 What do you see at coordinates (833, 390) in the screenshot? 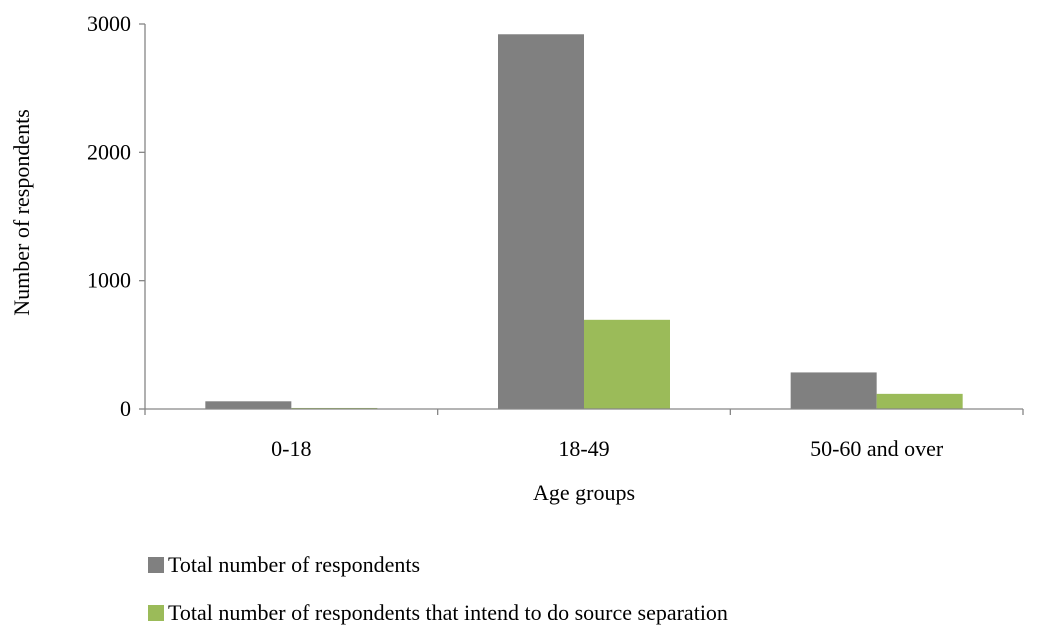
I see `bar-total-50-60-and-over` at bounding box center [833, 390].